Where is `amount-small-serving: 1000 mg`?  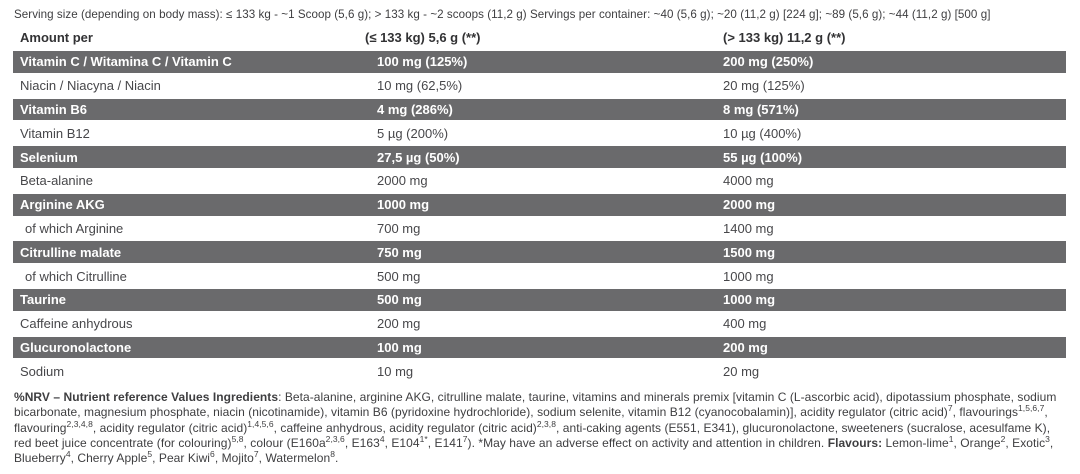 amount-small-serving: 1000 mg is located at coordinates (403, 205).